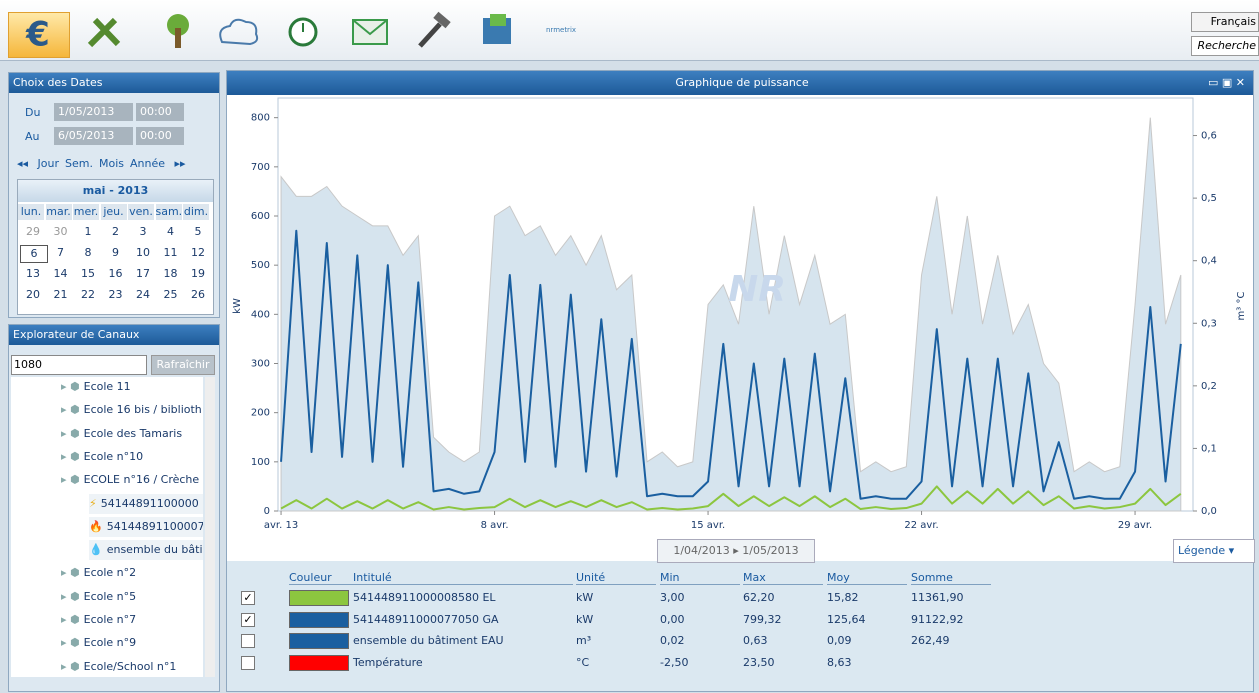 The height and width of the screenshot is (693, 1259). I want to click on search-box: Recherche, so click(1225, 46).